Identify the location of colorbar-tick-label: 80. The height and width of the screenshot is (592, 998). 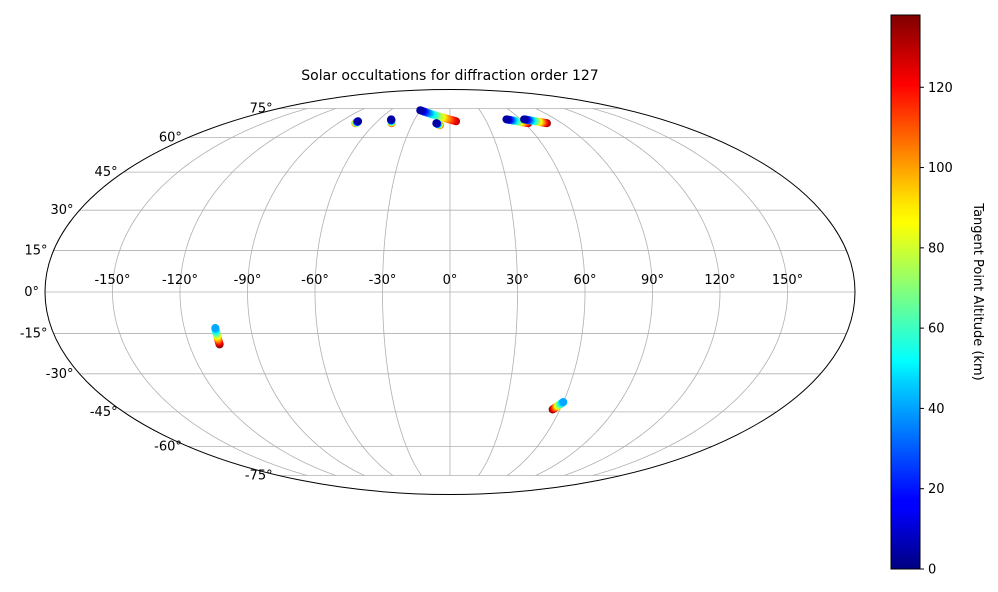
(936, 248).